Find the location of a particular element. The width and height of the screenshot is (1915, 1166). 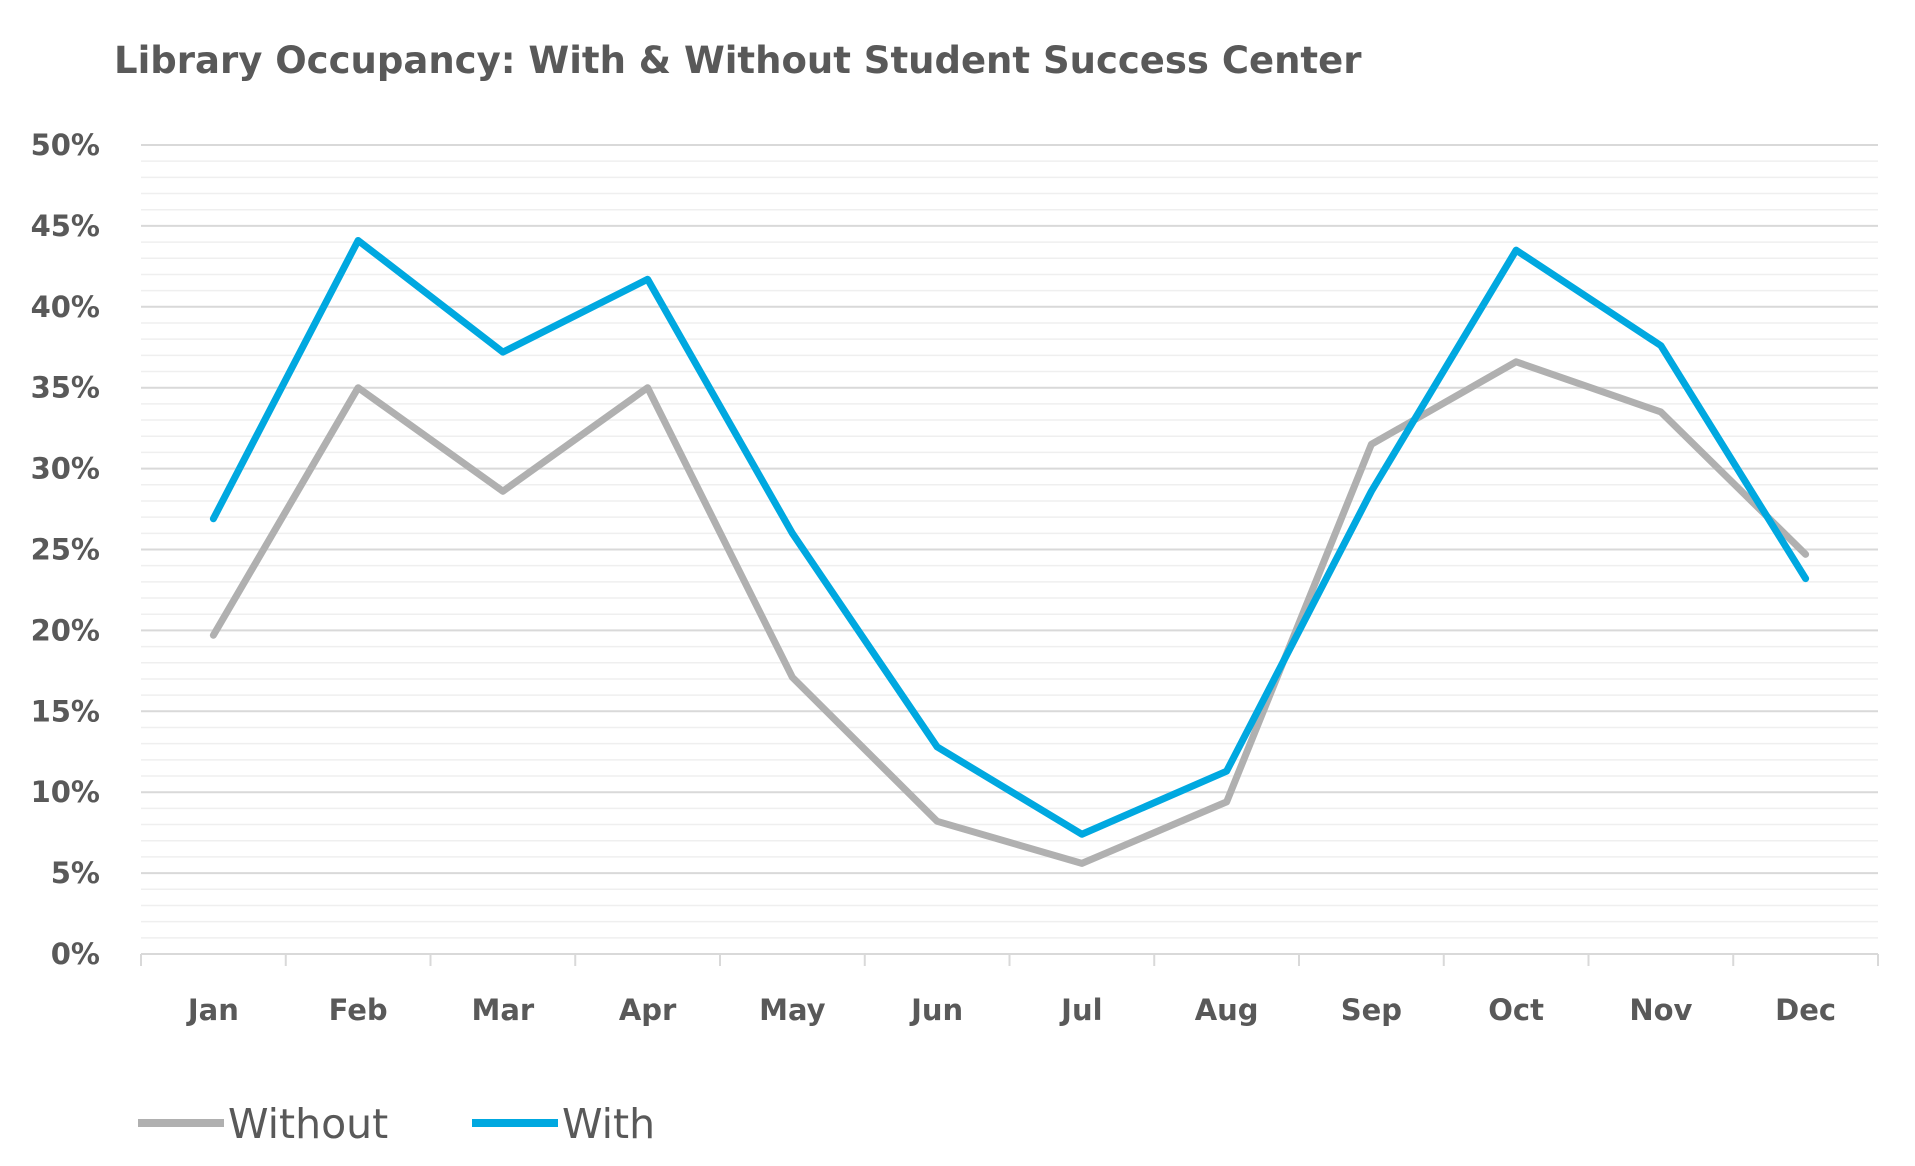

y-axis: 0% 5% 10% 15% 20% 25% 30% 35% 40% 45% 50% is located at coordinates (65, 549).